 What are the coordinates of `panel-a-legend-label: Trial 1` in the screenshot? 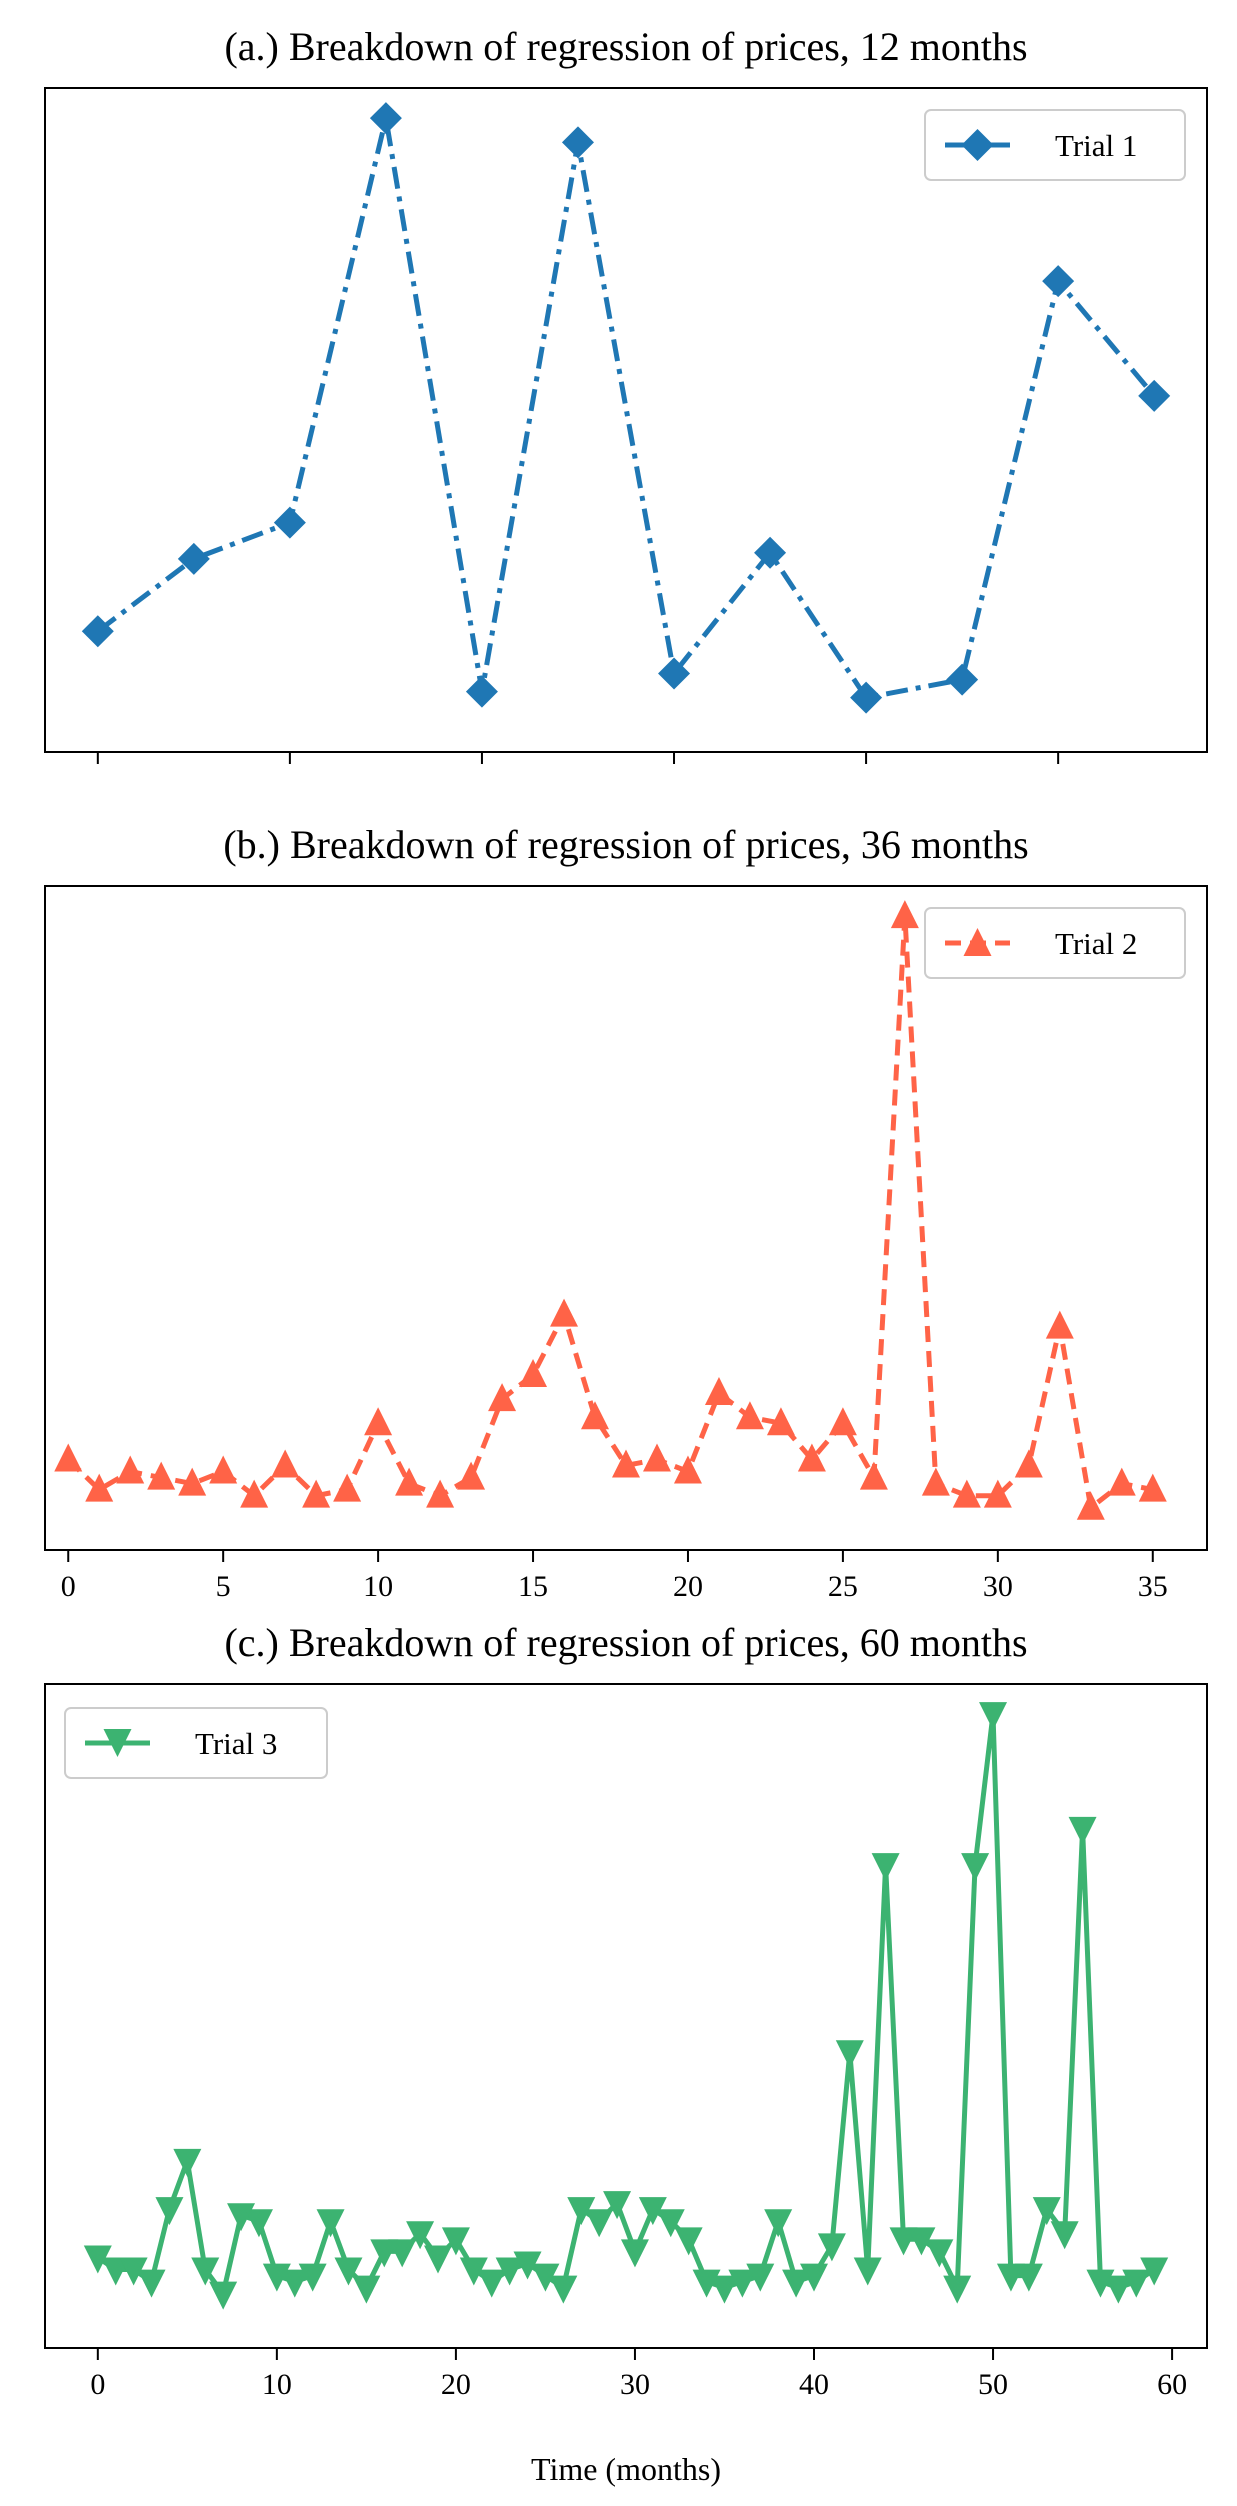 It's located at (1096, 145).